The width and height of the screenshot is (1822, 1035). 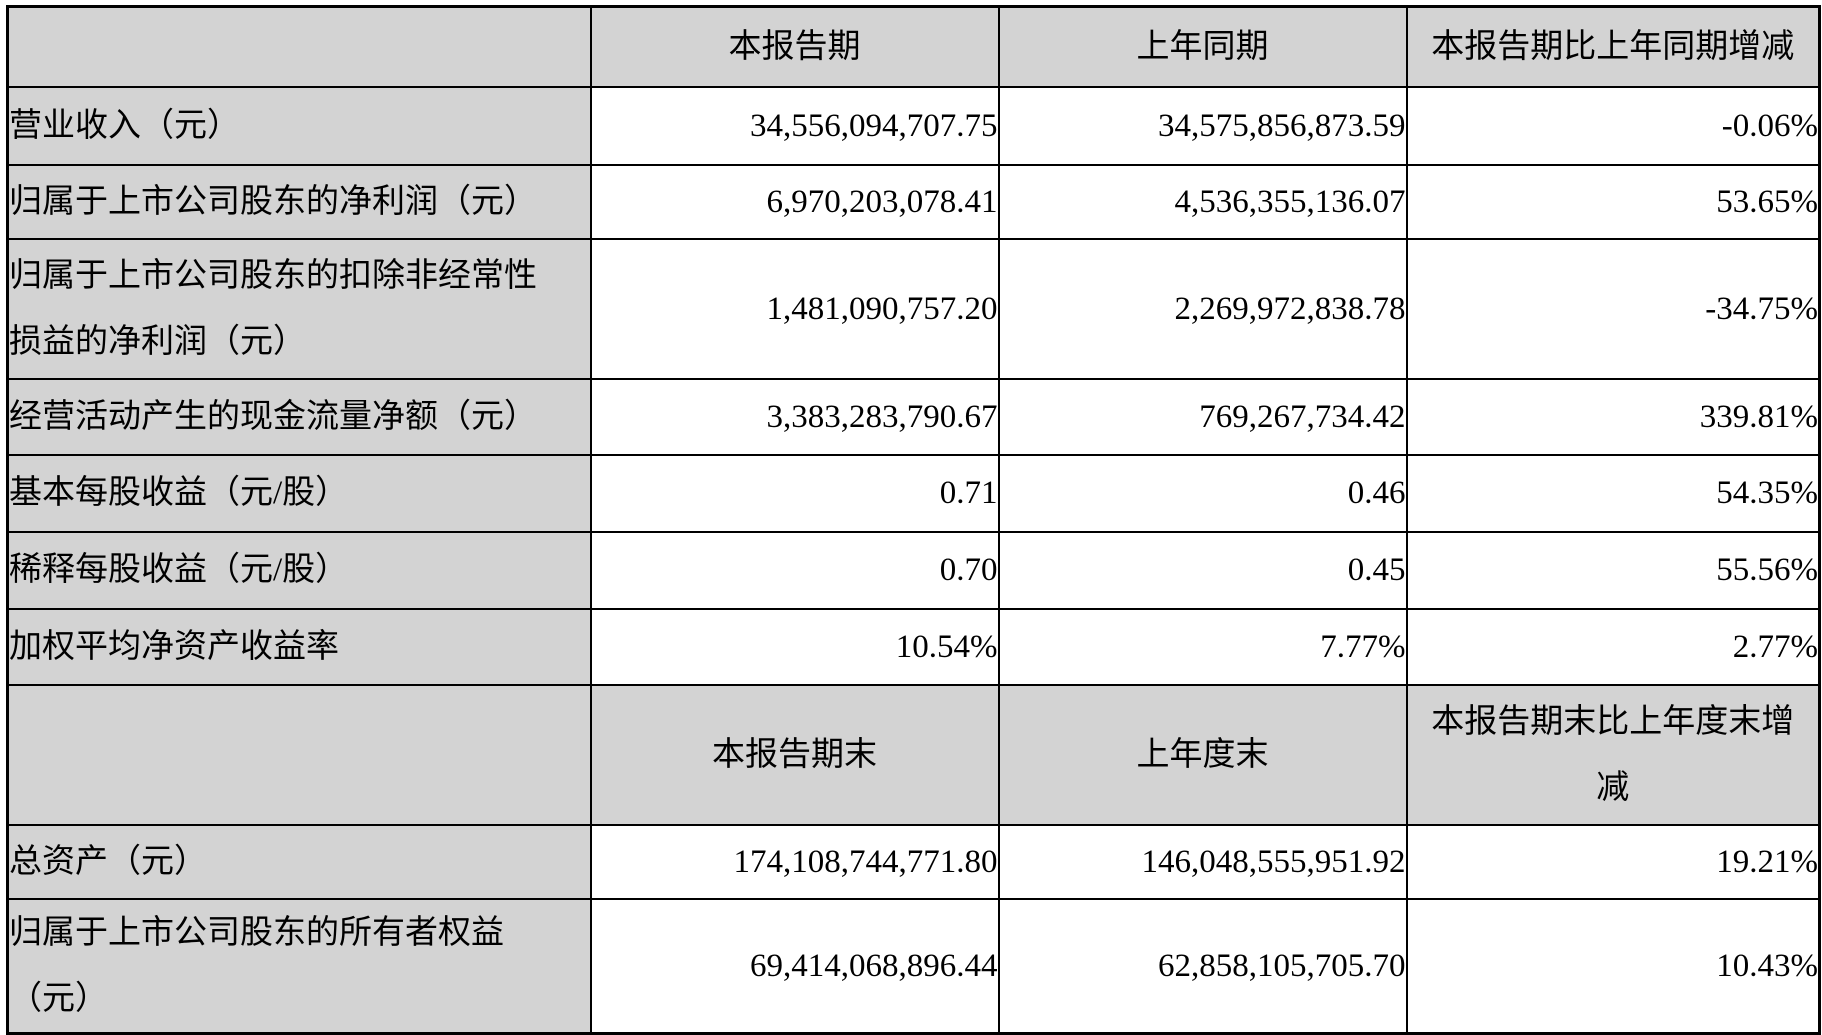 What do you see at coordinates (273, 416) in the screenshot?
I see `row-label: 经营活动产生的现金流量净额（元）` at bounding box center [273, 416].